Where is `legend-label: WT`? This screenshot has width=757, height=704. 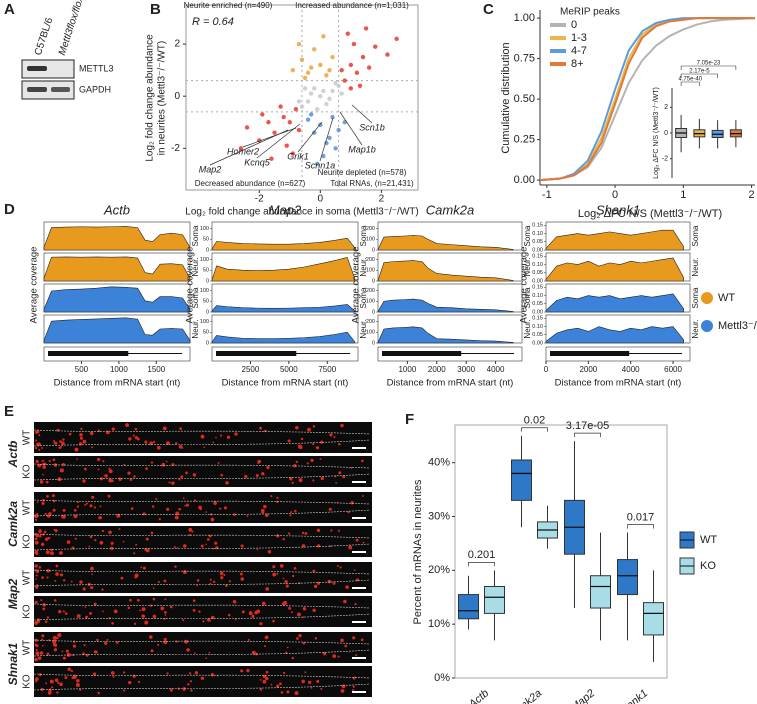
legend-label: WT is located at coordinates (726, 298).